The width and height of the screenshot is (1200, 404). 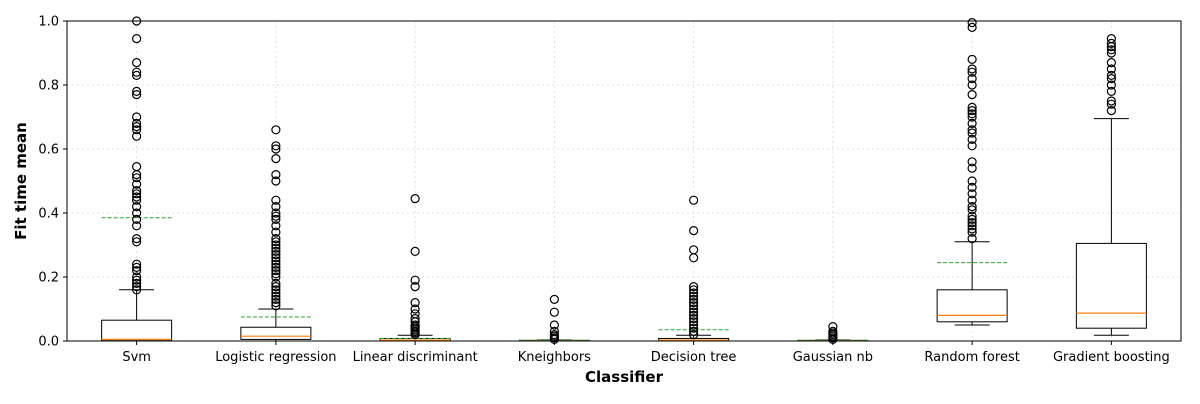 What do you see at coordinates (833, 357) in the screenshot?
I see `x-tick-label: Gaussian nb` at bounding box center [833, 357].